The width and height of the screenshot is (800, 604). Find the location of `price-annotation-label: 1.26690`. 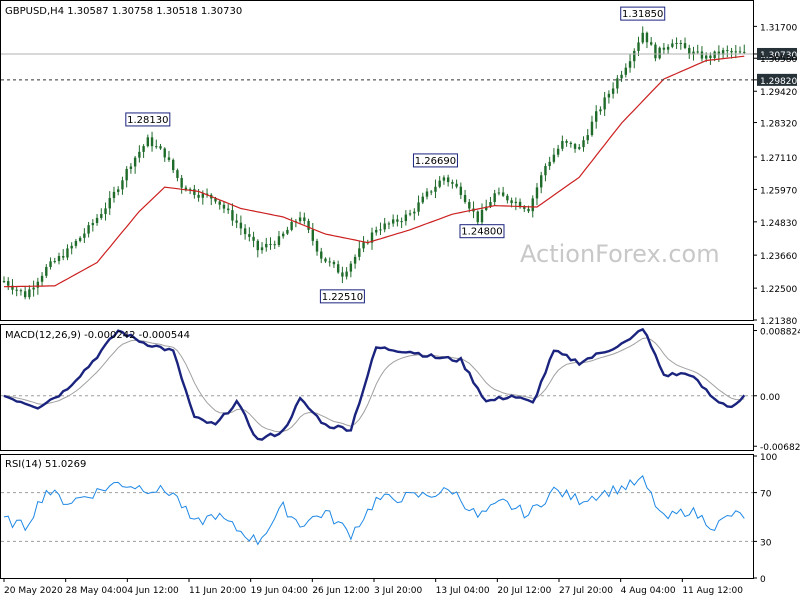

price-annotation-label: 1.26690 is located at coordinates (435, 161).